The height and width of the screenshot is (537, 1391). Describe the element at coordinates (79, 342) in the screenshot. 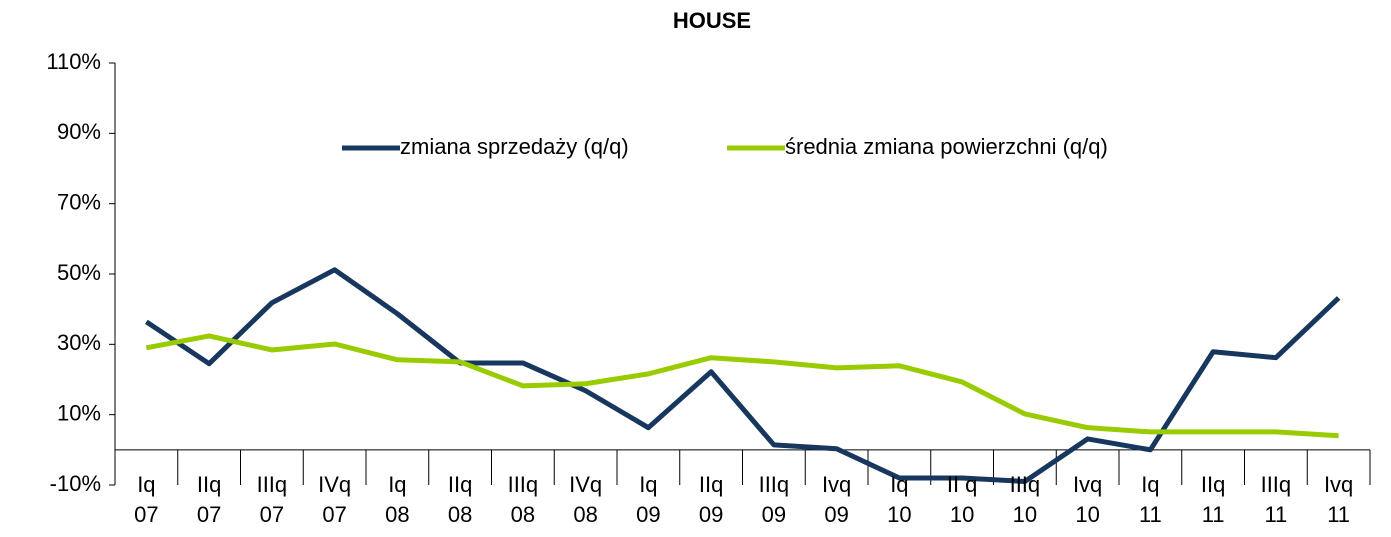

I see `y-tick-label: 30%` at that location.